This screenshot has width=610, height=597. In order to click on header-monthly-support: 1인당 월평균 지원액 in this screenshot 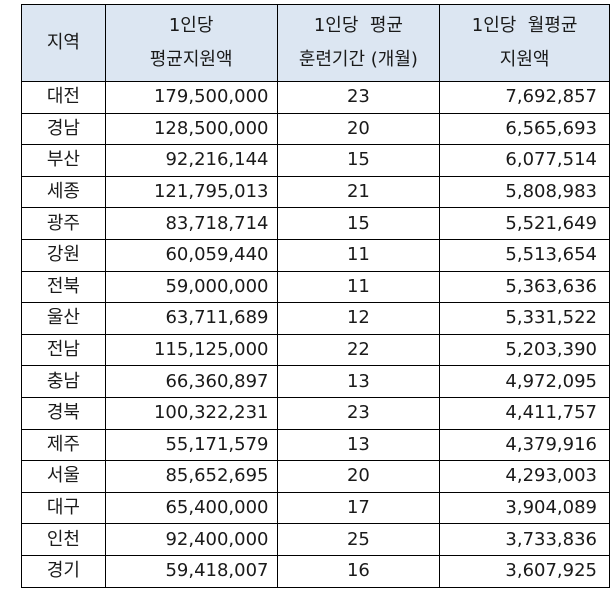, I will do `click(524, 43)`.